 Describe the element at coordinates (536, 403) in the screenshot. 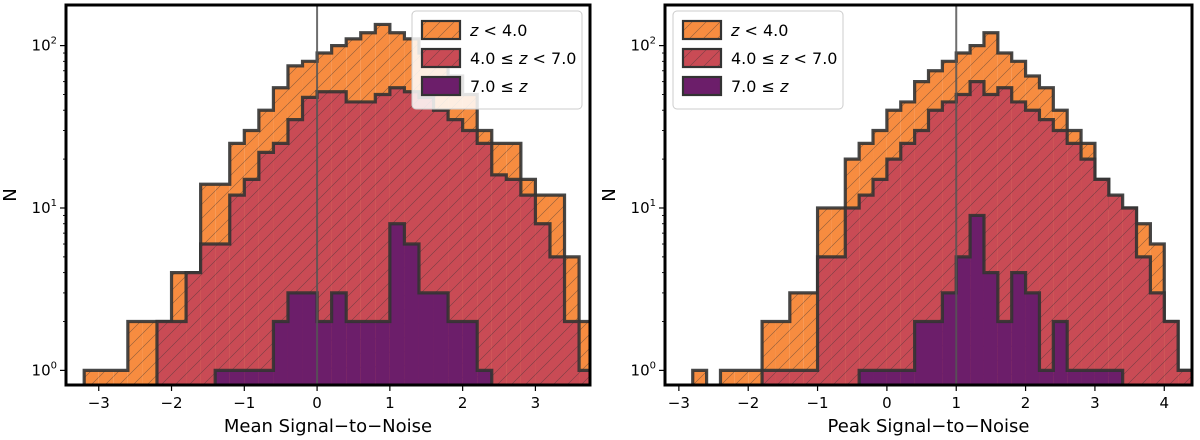

I see `x-tick-label: 3` at that location.